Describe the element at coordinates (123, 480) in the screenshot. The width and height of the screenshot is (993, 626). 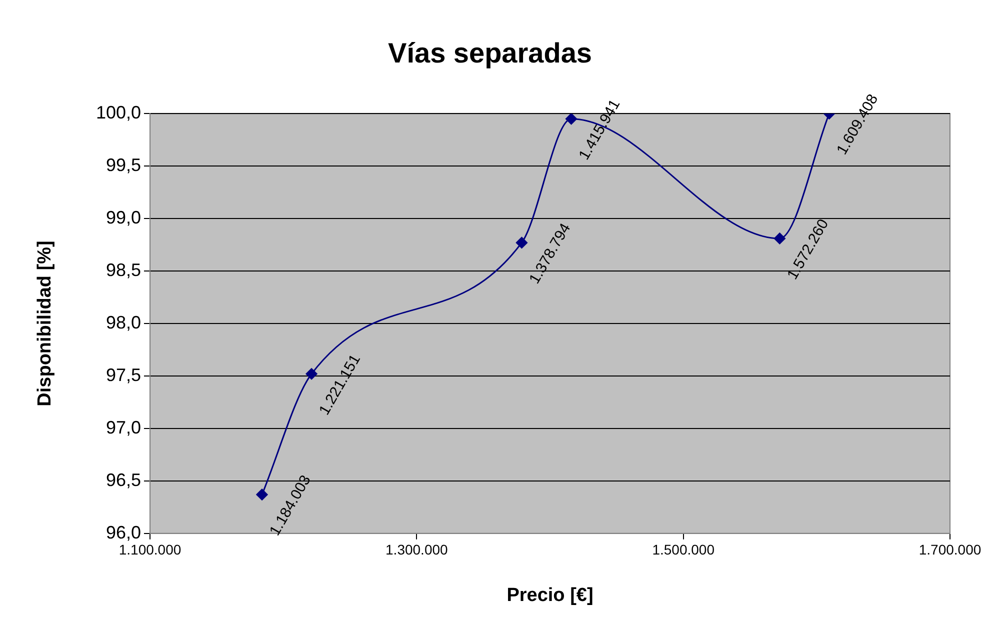
I see `y-tick-label: 96,5` at that location.